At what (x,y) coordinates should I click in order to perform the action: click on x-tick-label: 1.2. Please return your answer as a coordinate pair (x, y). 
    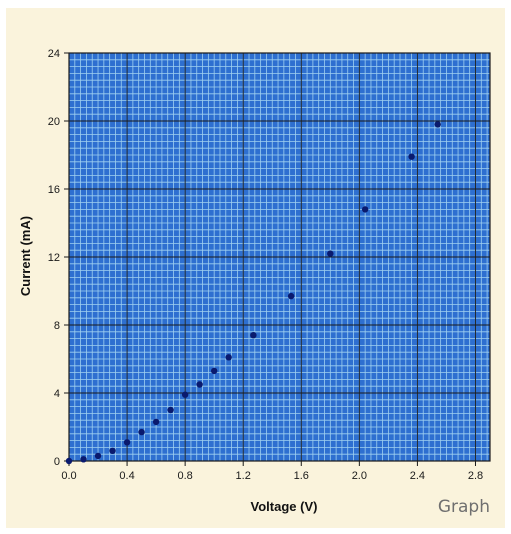
    Looking at the image, I should click on (243, 476).